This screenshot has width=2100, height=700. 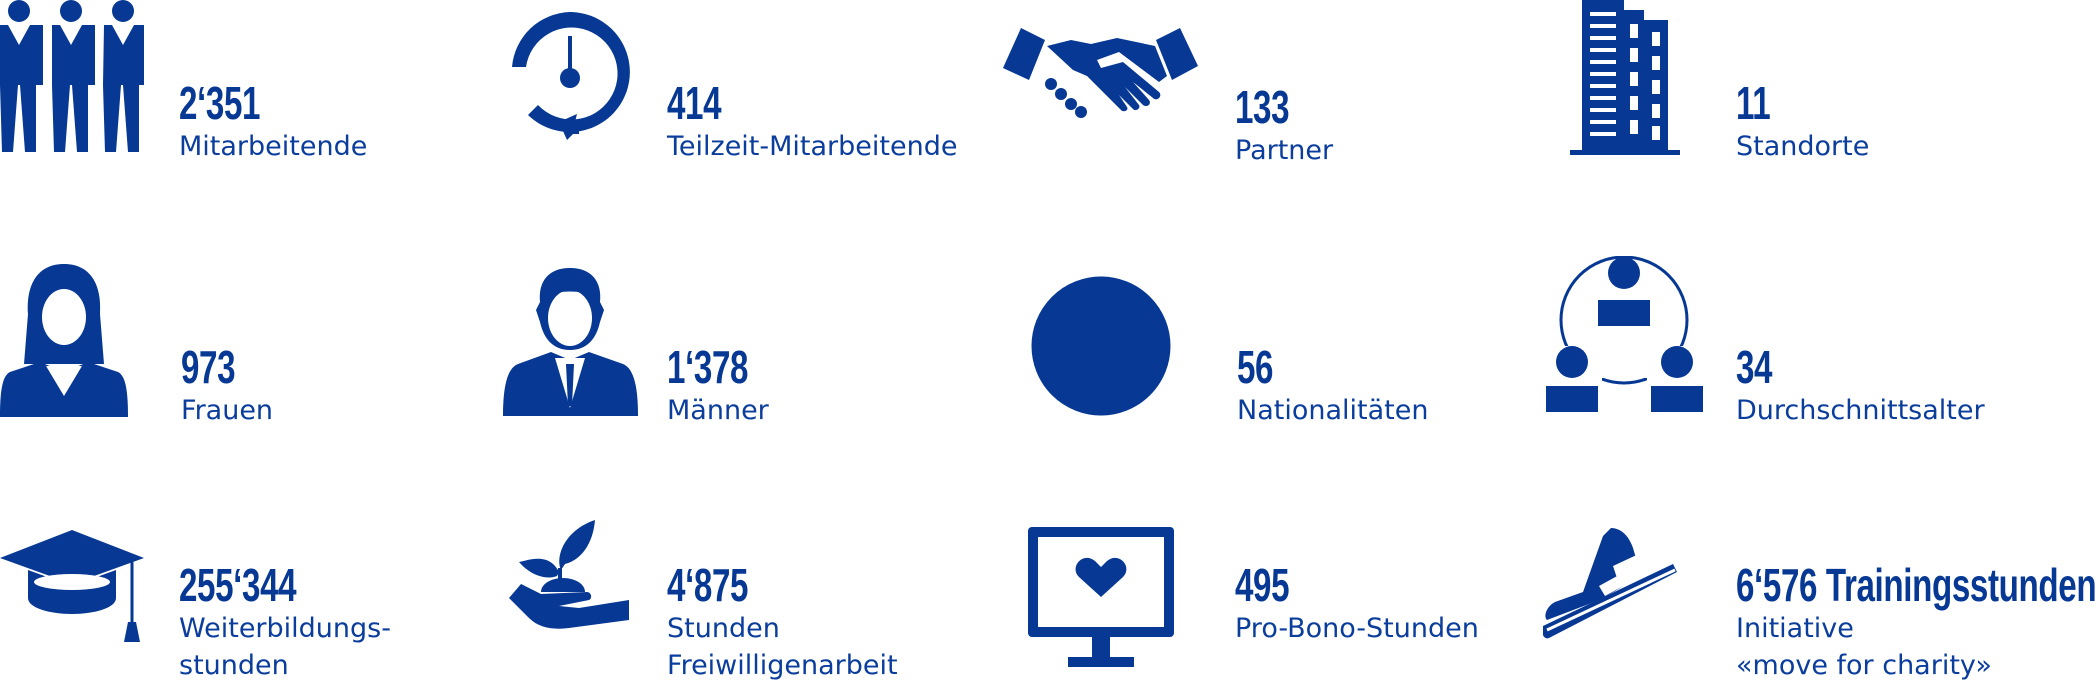 I want to click on employees-icon, so click(x=75, y=76).